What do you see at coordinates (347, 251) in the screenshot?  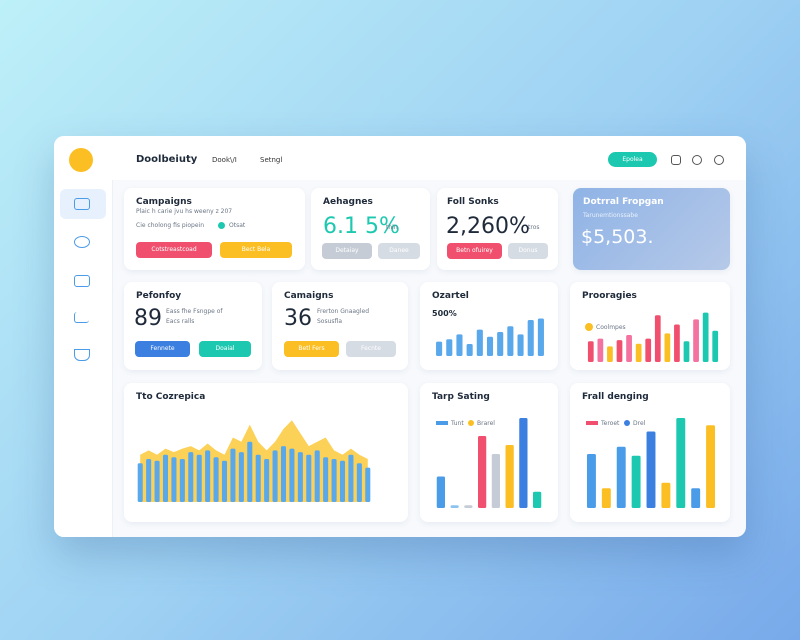 I see `button: Detaiay` at bounding box center [347, 251].